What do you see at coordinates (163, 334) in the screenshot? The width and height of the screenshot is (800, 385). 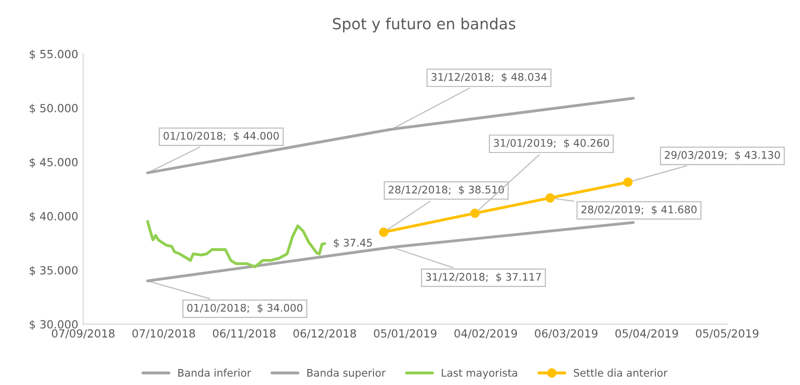 I see `x-tick-label: 07/10/2018` at bounding box center [163, 334].